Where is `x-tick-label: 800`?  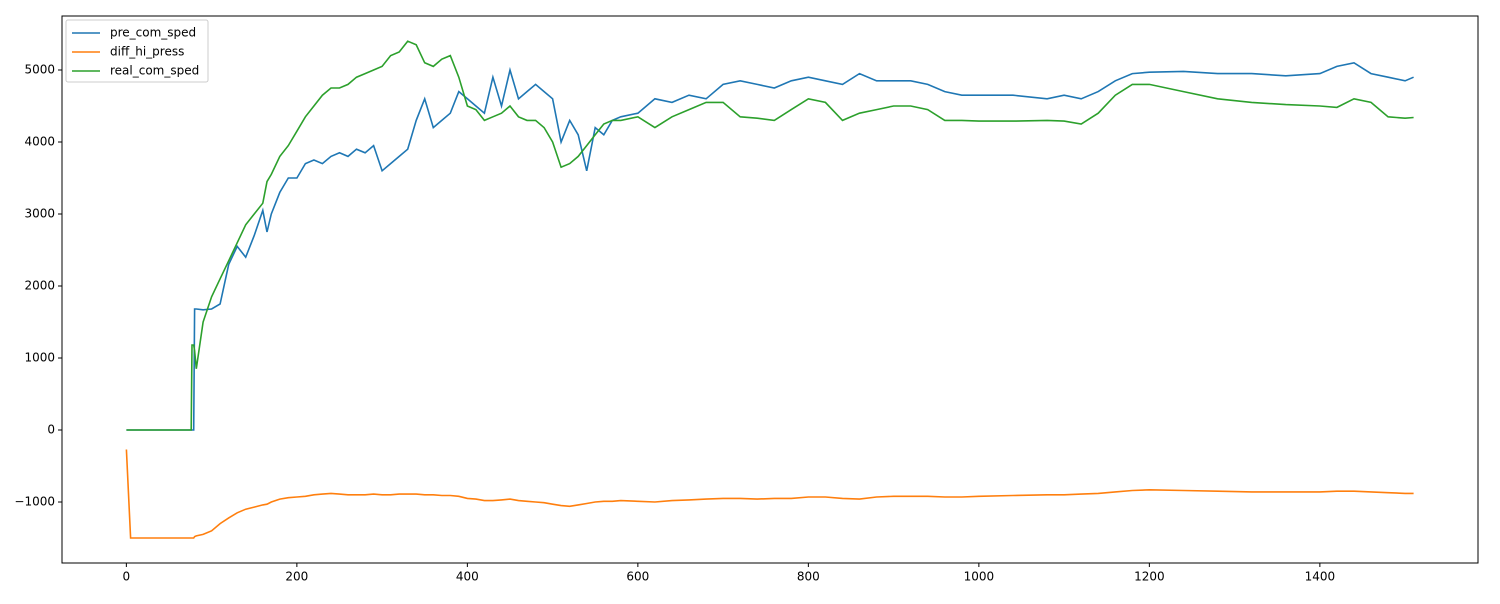 x-tick-label: 800 is located at coordinates (808, 577).